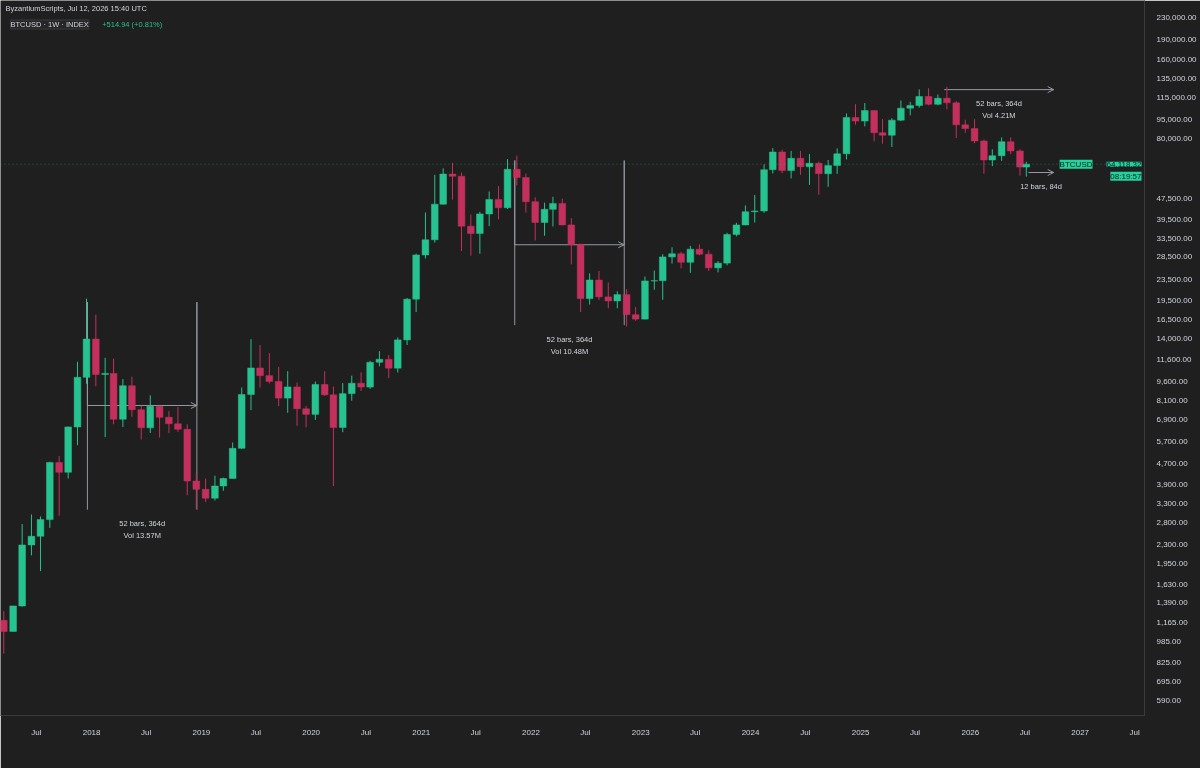 The image size is (1200, 768). What do you see at coordinates (1172, 463) in the screenshot?
I see `y-tick-label: 4,700.00` at bounding box center [1172, 463].